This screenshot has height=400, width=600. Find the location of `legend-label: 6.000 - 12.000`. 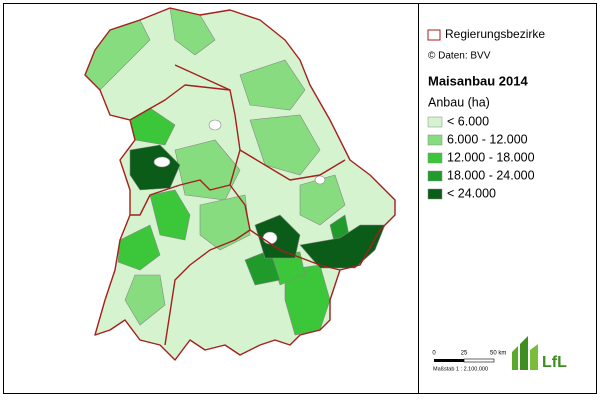

legend-label: 6.000 - 12.000 is located at coordinates (487, 139).